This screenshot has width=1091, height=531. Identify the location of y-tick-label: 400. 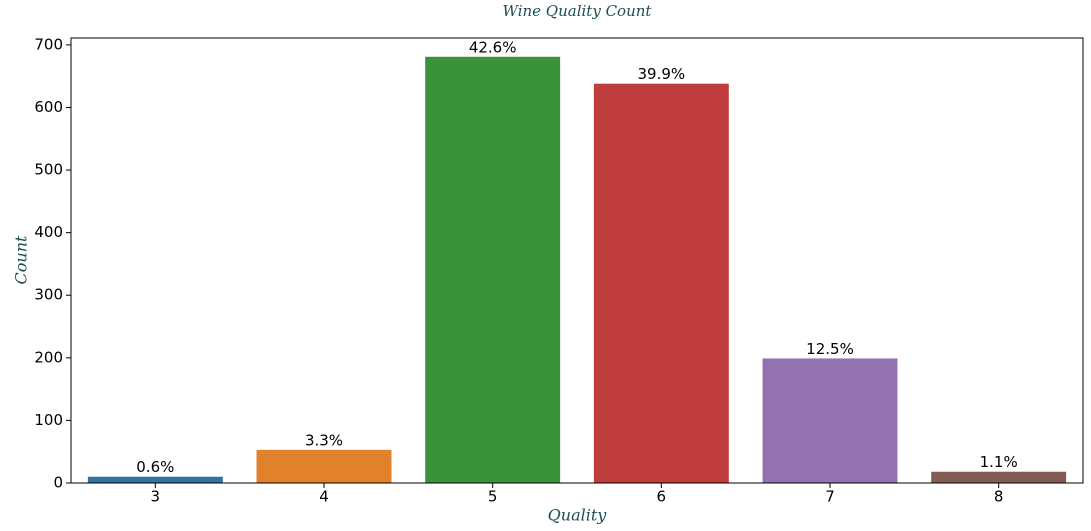
(48, 232).